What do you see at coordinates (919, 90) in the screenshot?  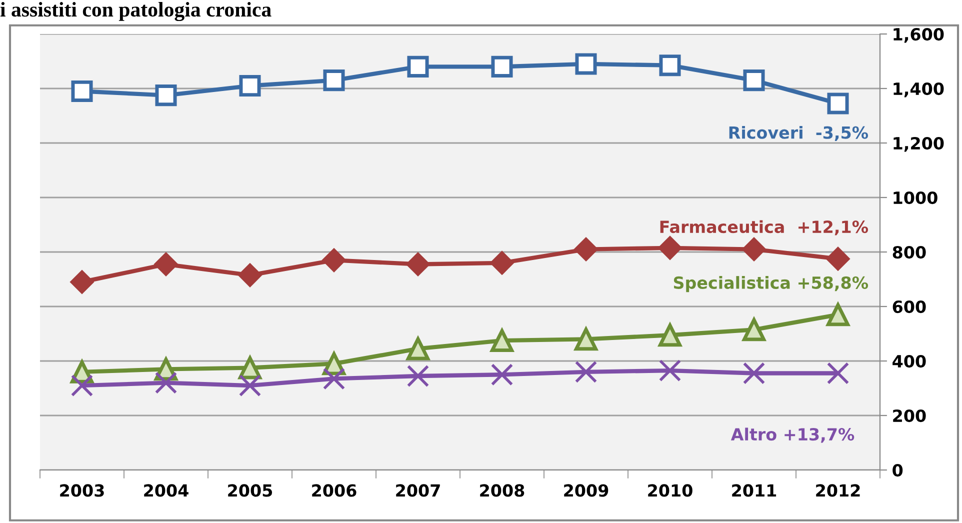 I see `y-tick-label: 1,400` at bounding box center [919, 90].